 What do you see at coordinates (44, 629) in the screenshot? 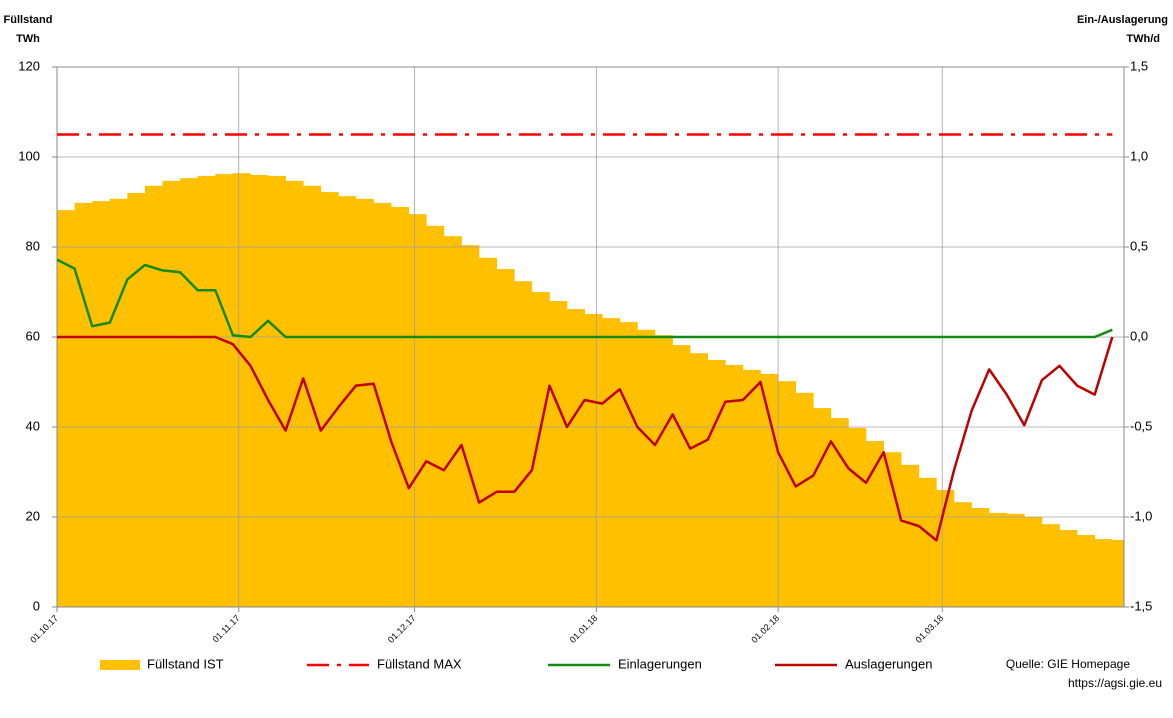
I see `x-tick-label: 01.10.17` at bounding box center [44, 629].